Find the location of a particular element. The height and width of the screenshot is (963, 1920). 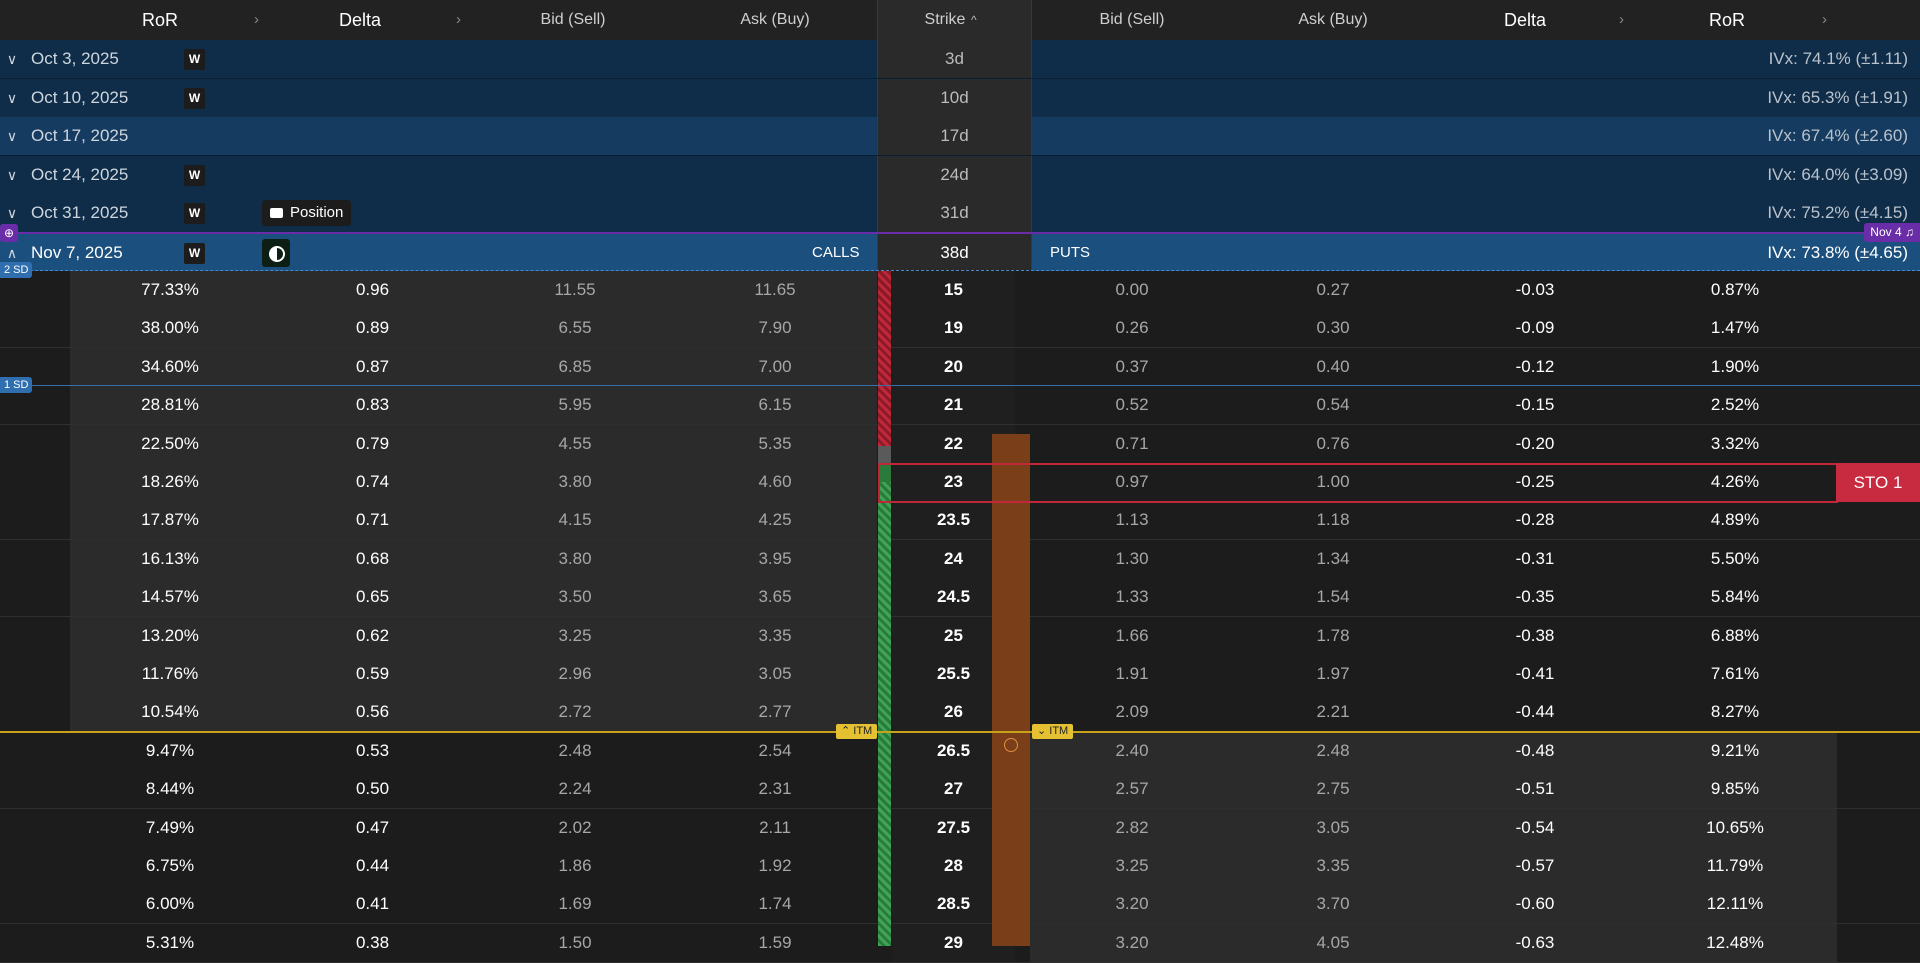

call-bid: 2.72 is located at coordinates (575, 712).